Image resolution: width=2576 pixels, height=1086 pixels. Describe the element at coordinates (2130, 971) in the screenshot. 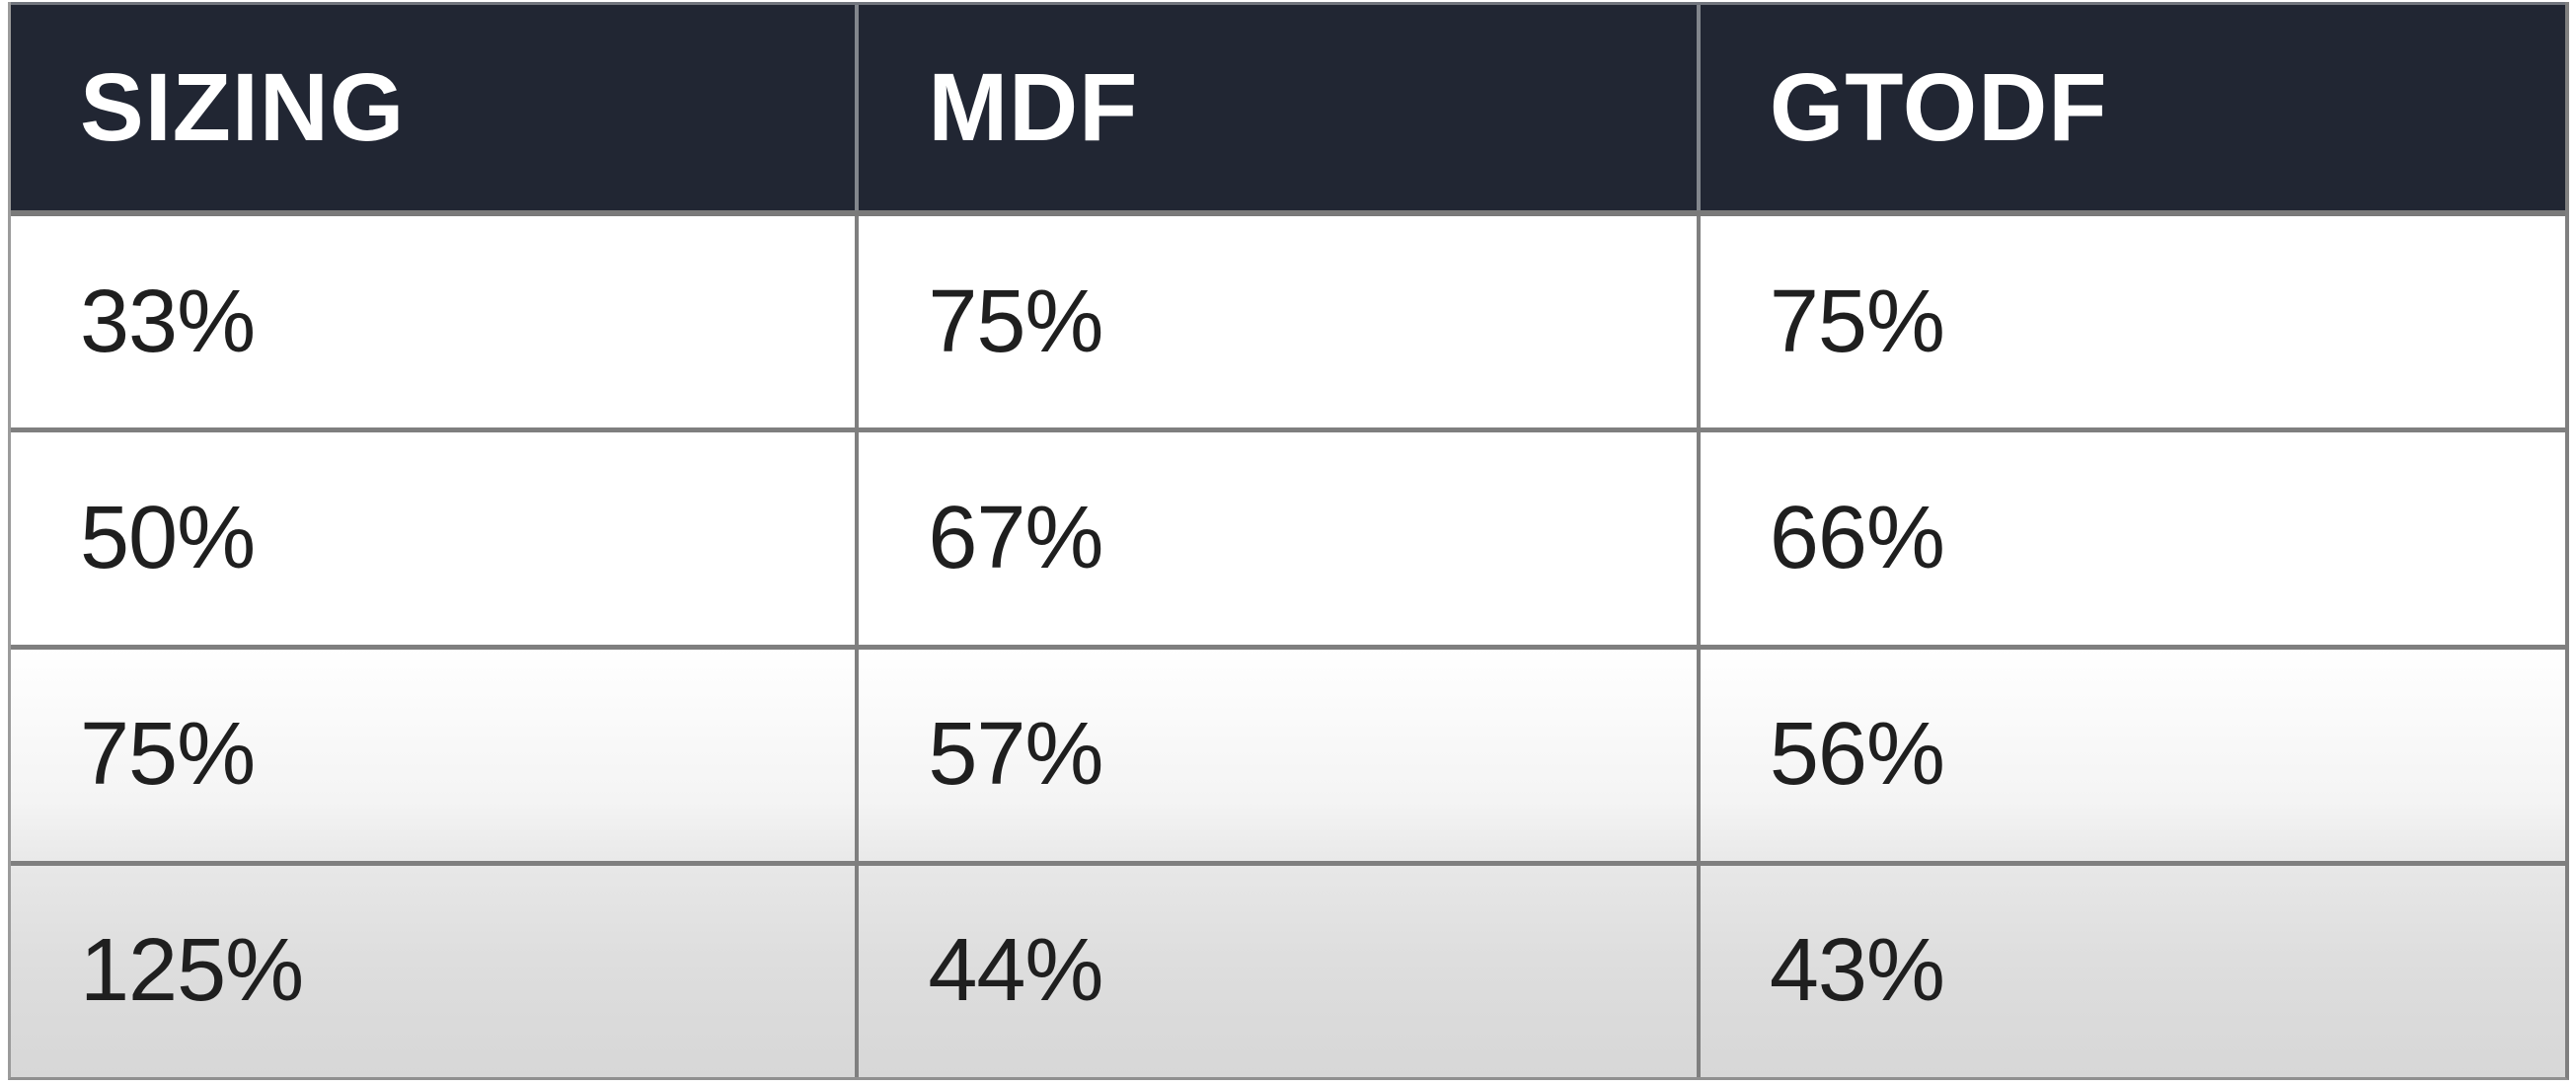

I see `table-cell: 43%` at that location.